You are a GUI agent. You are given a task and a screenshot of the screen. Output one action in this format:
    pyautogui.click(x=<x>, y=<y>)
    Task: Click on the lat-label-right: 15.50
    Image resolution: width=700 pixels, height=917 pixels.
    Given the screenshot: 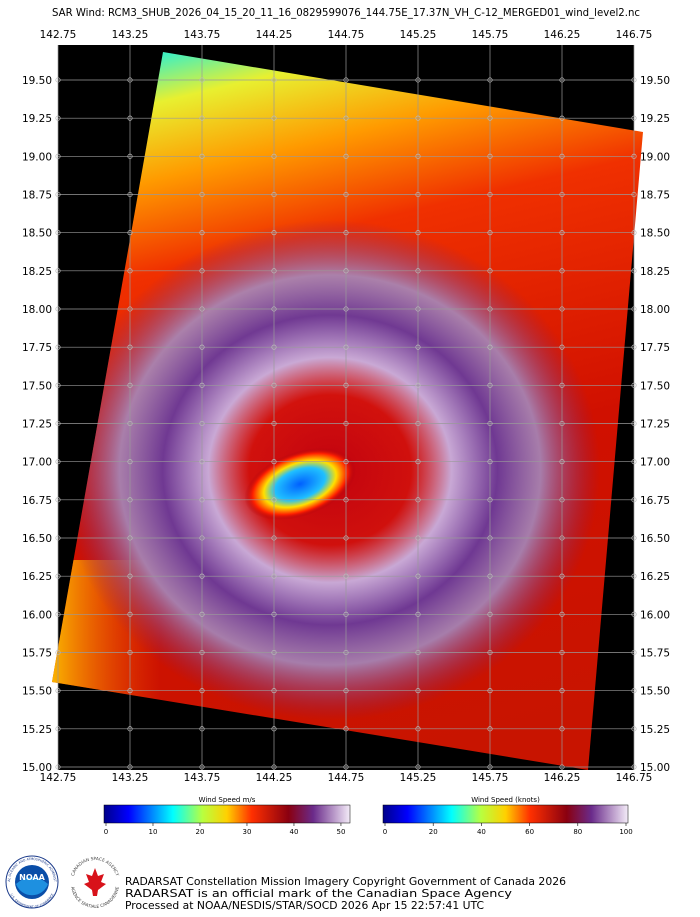 What is the action you would take?
    pyautogui.click(x=655, y=692)
    